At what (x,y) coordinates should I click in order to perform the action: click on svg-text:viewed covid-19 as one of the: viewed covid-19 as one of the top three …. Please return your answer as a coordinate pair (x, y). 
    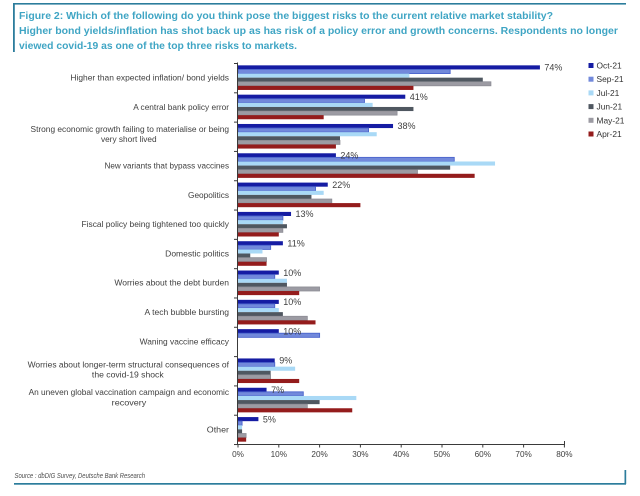
    Looking at the image, I should click on (158, 46).